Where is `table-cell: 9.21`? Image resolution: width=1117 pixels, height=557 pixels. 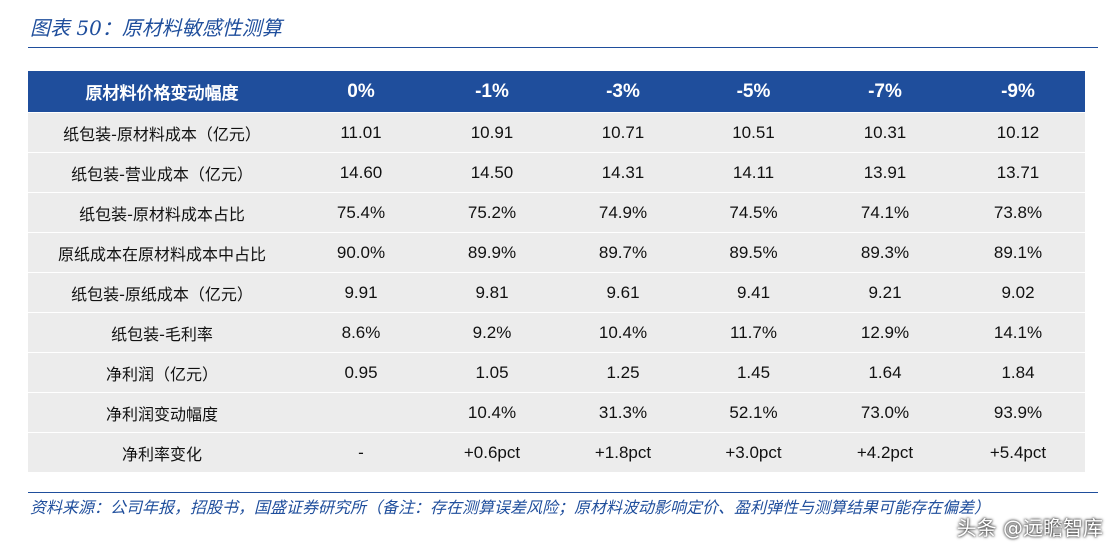
table-cell: 9.21 is located at coordinates (885, 292).